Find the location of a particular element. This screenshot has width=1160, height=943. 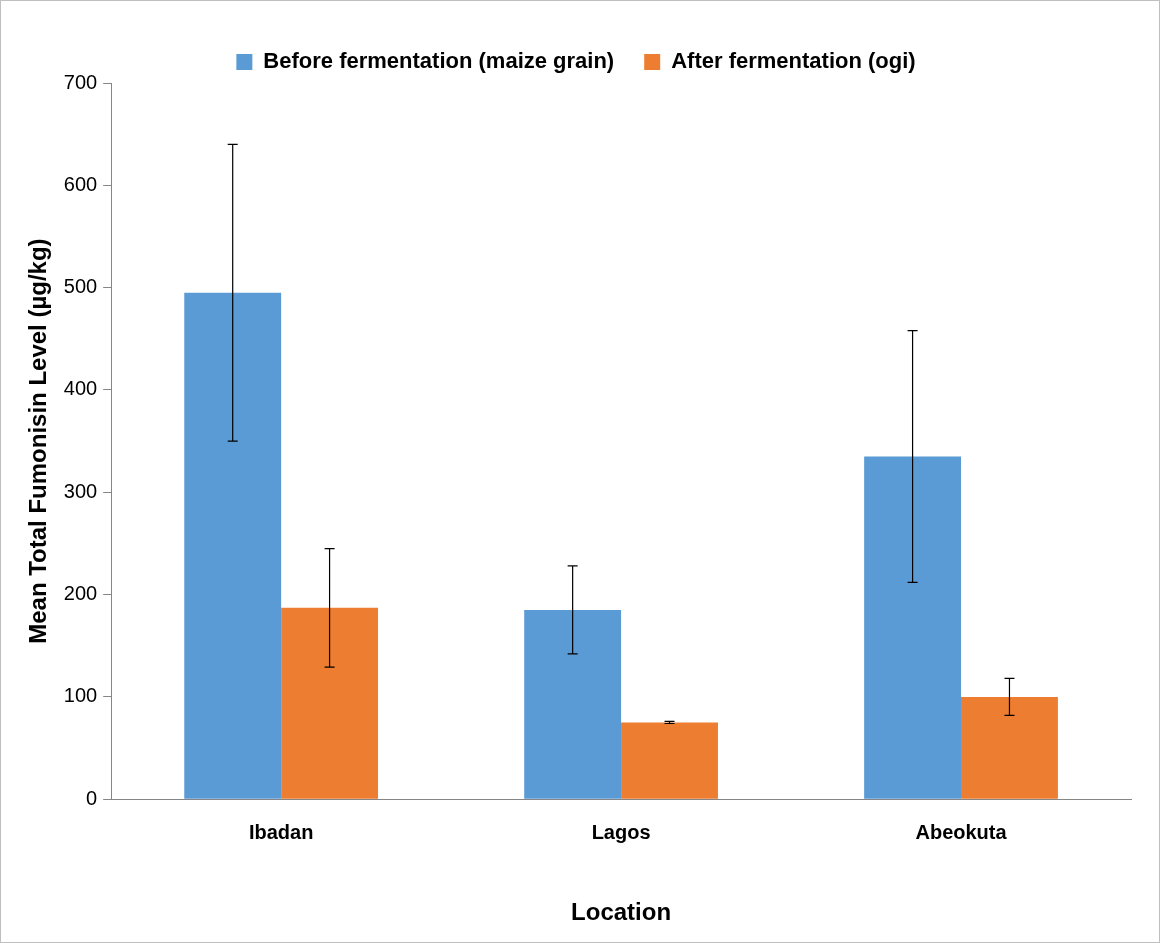

legend-label: After fermentation (ogi) is located at coordinates (793, 61).